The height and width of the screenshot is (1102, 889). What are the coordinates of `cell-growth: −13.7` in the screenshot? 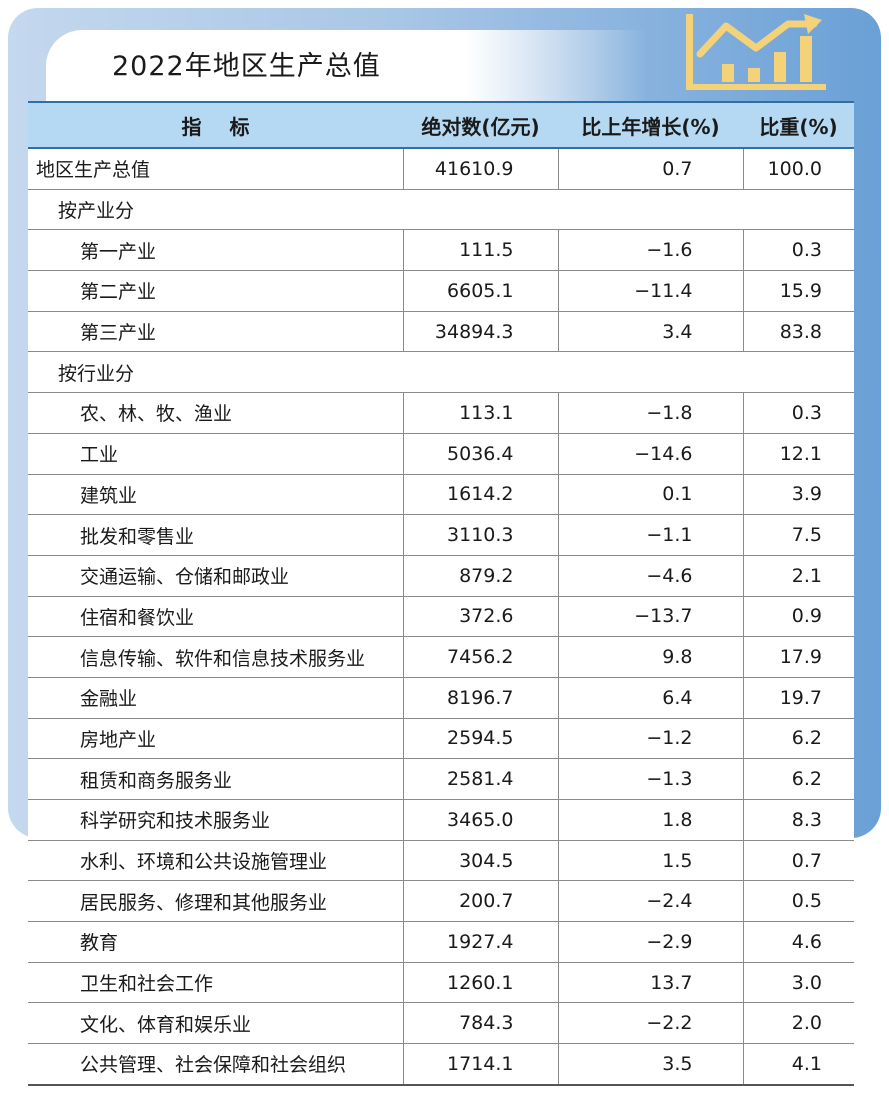 It's located at (650, 617).